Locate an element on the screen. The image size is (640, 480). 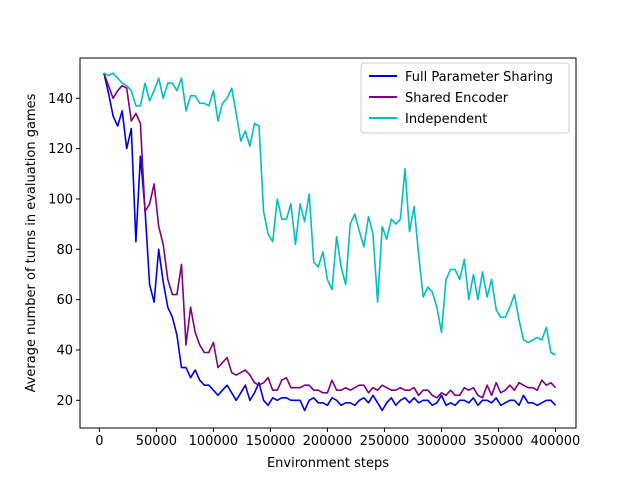
x-tick-label: 0 is located at coordinates (99, 441).